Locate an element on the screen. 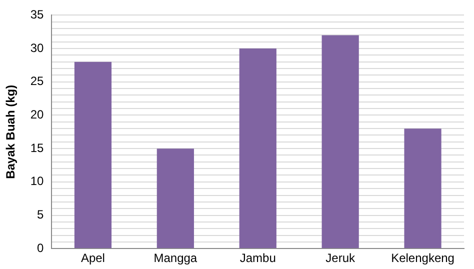 This screenshot has height=269, width=474. x-tick-label: Jambu is located at coordinates (258, 258).